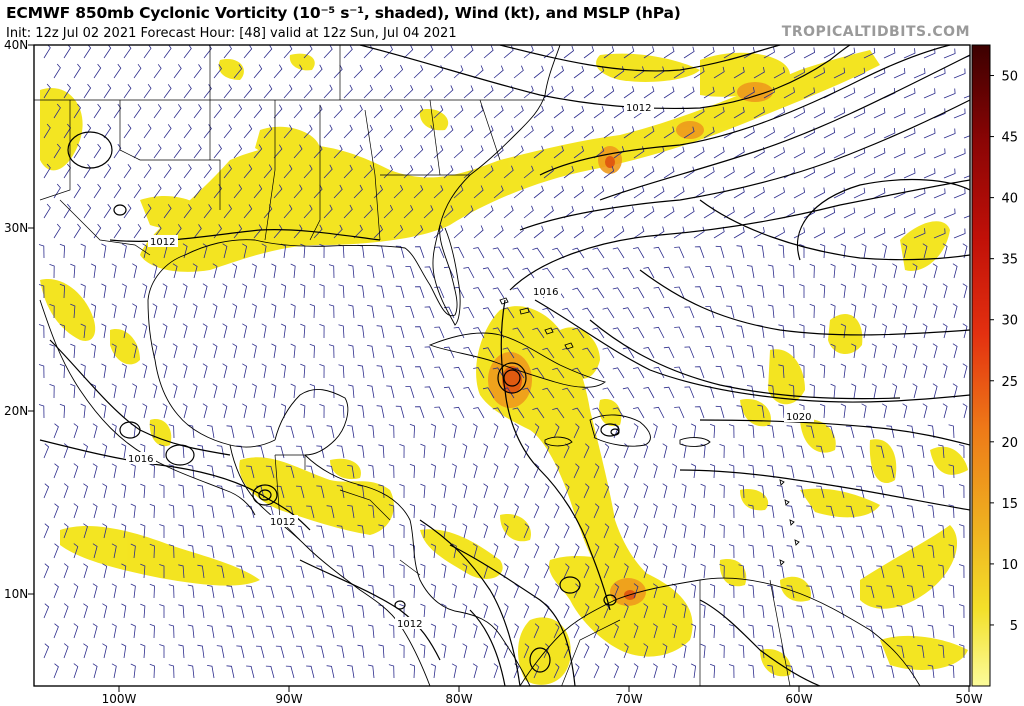 The image size is (1024, 706). Describe the element at coordinates (1009, 565) in the screenshot. I see `colorbar-tick-label: 10` at that location.